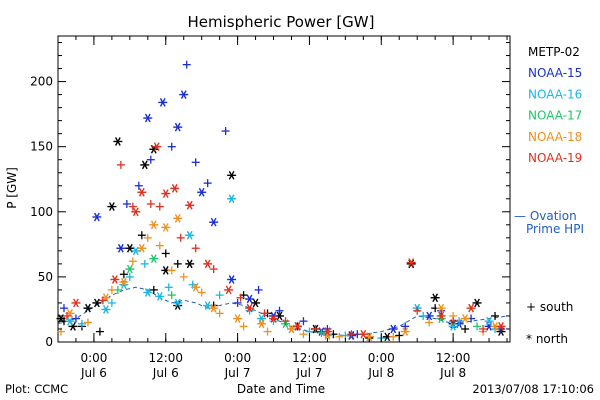 The width and height of the screenshot is (600, 400). I want to click on y-tick-label: 0, so click(49, 342).